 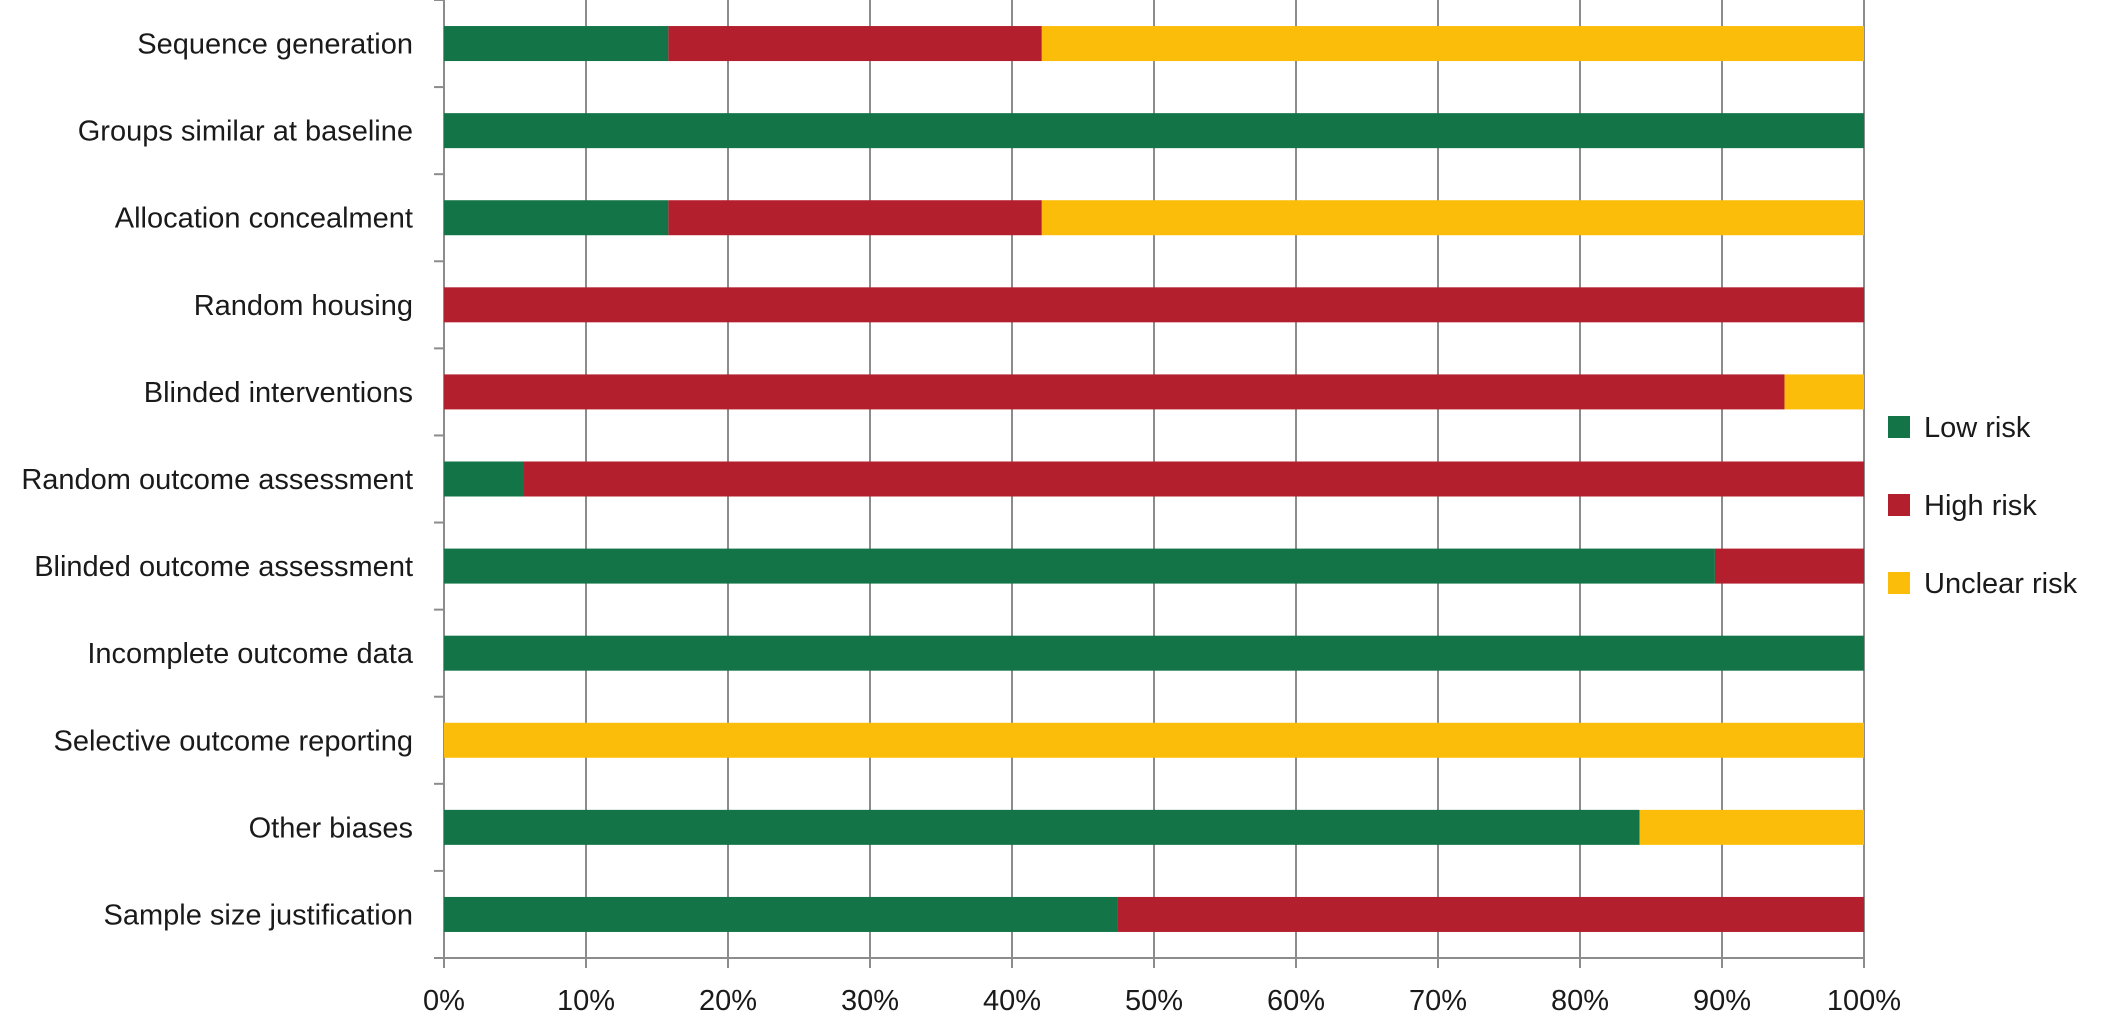 I want to click on x-tick-label: 50%, so click(x=1154, y=1001).